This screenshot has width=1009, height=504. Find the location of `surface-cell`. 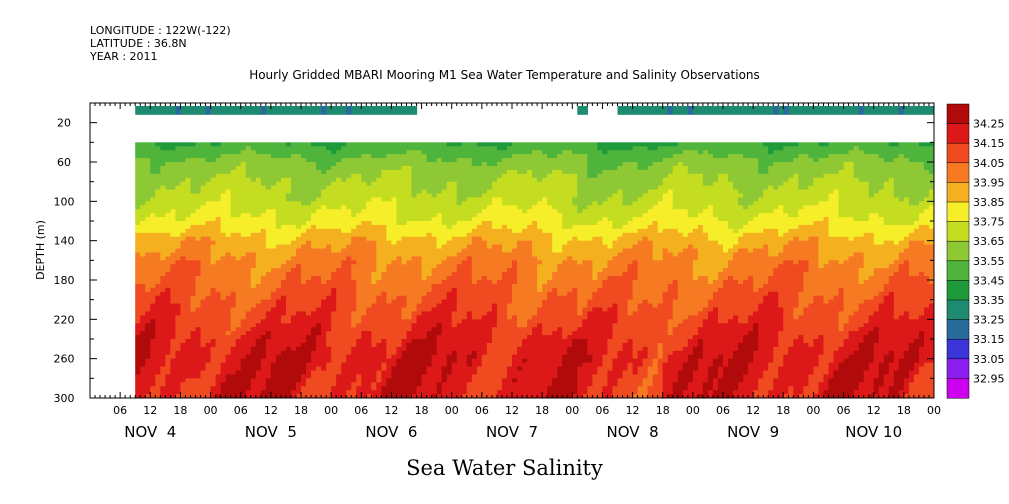

surface-cell is located at coordinates (293, 110).